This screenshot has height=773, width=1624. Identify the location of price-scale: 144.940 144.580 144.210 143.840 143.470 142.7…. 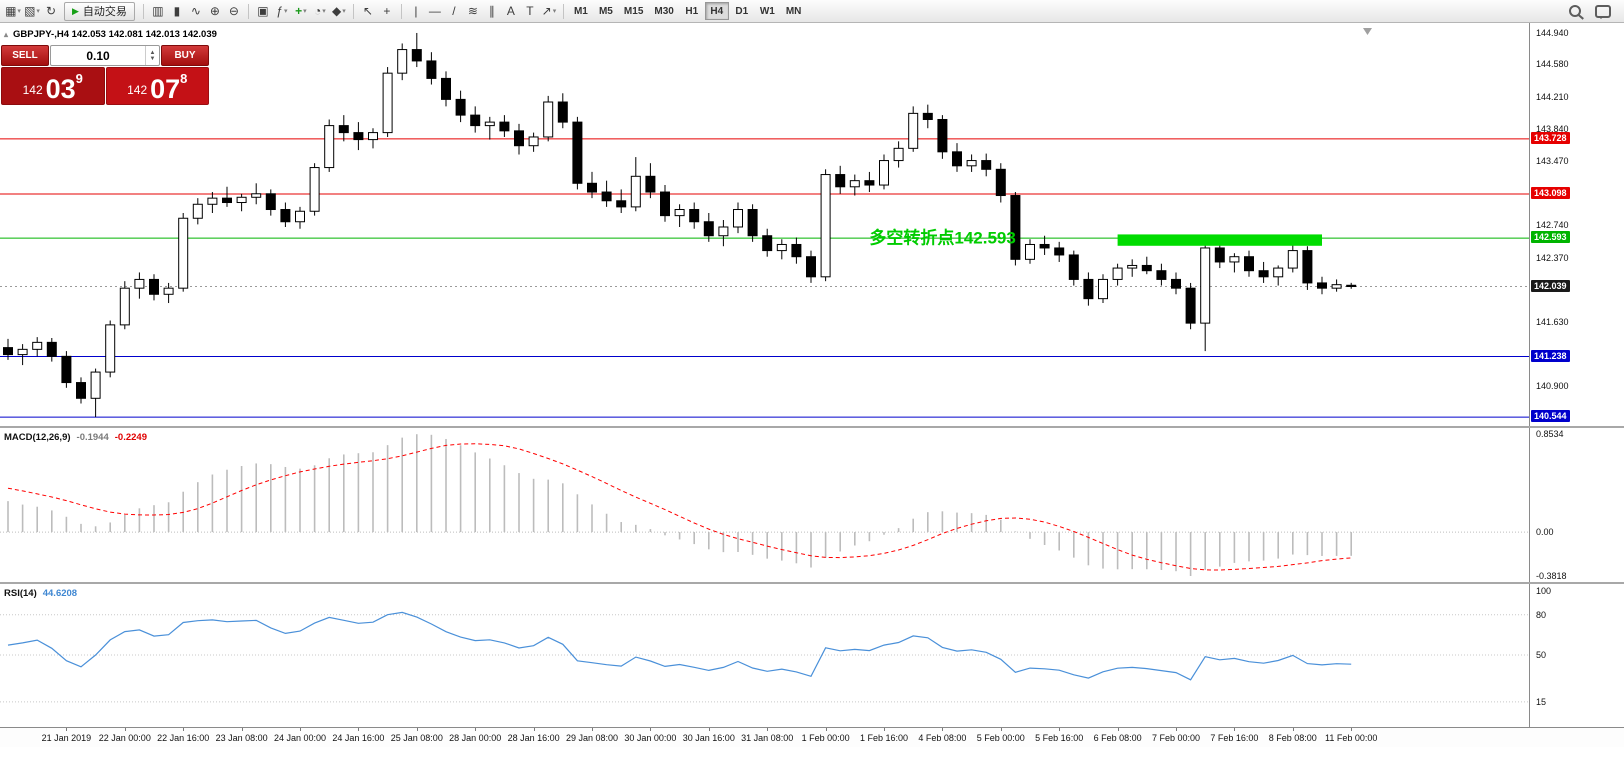
(1576, 375).